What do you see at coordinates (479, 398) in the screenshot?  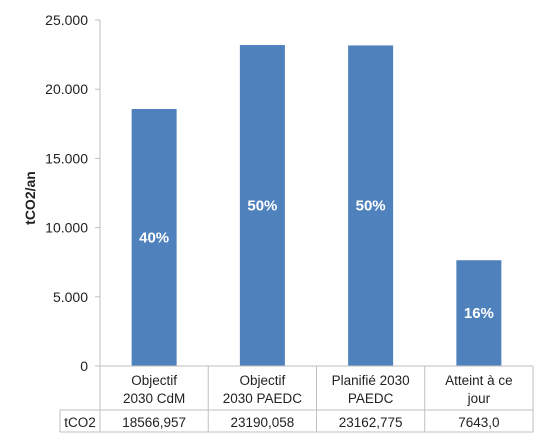 I see `x-category-label: jour` at bounding box center [479, 398].